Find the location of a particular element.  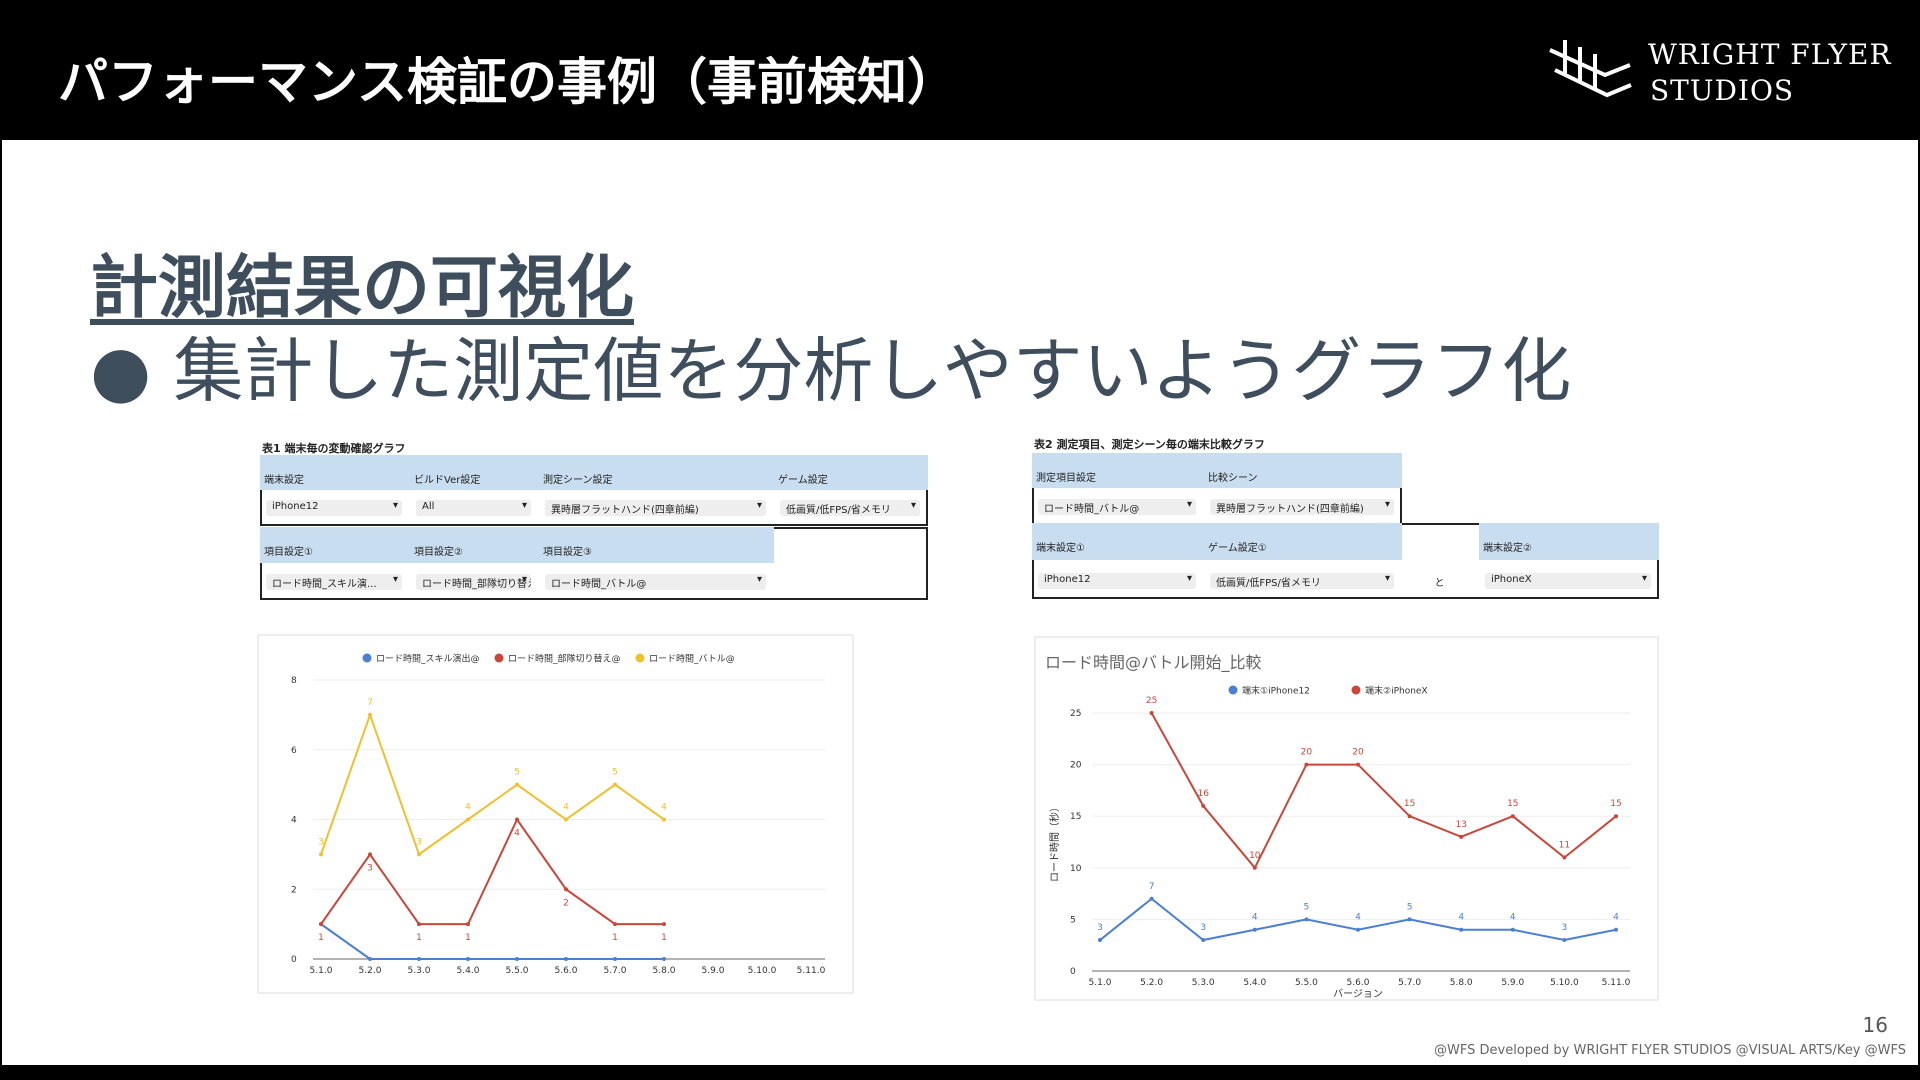

cell-label: ビルドVer設定 is located at coordinates (474, 472).